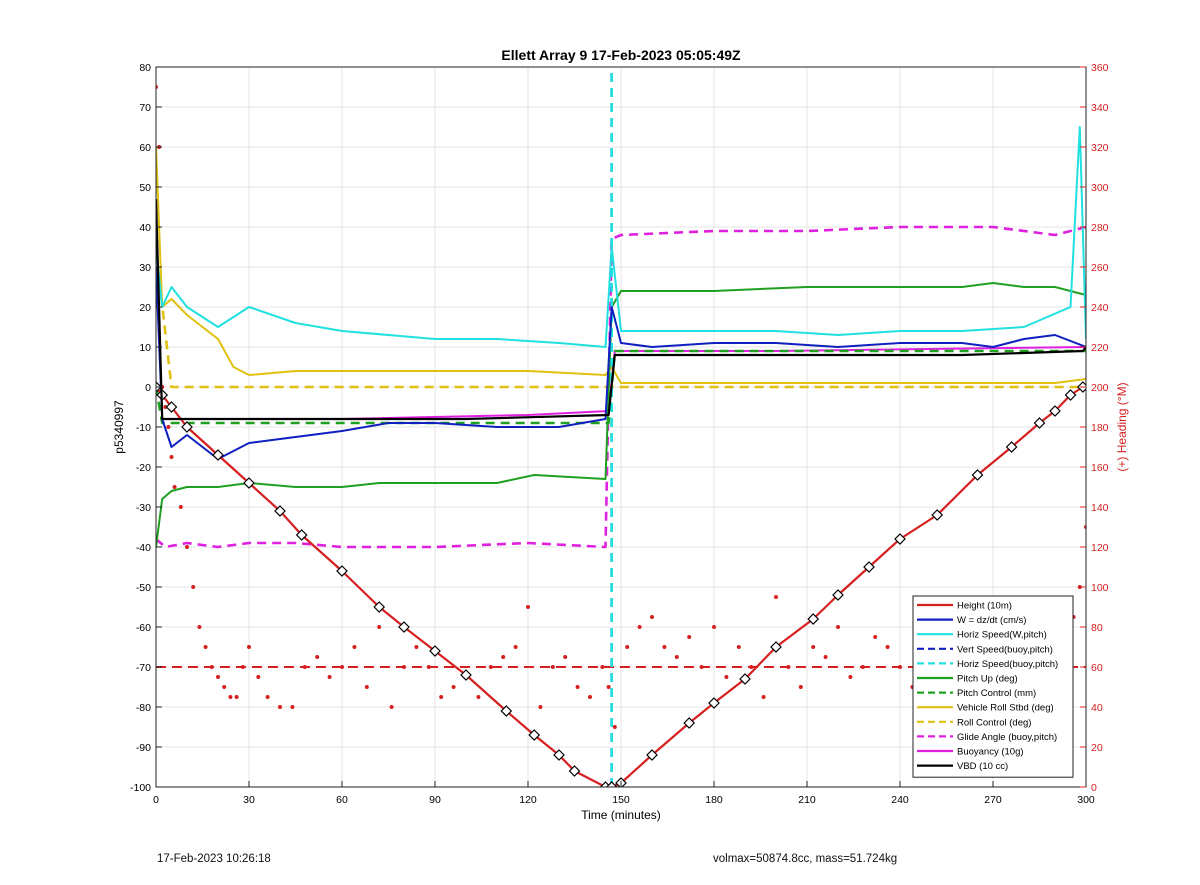  Describe the element at coordinates (249, 800) in the screenshot. I see `x-tick-label: 30` at that location.